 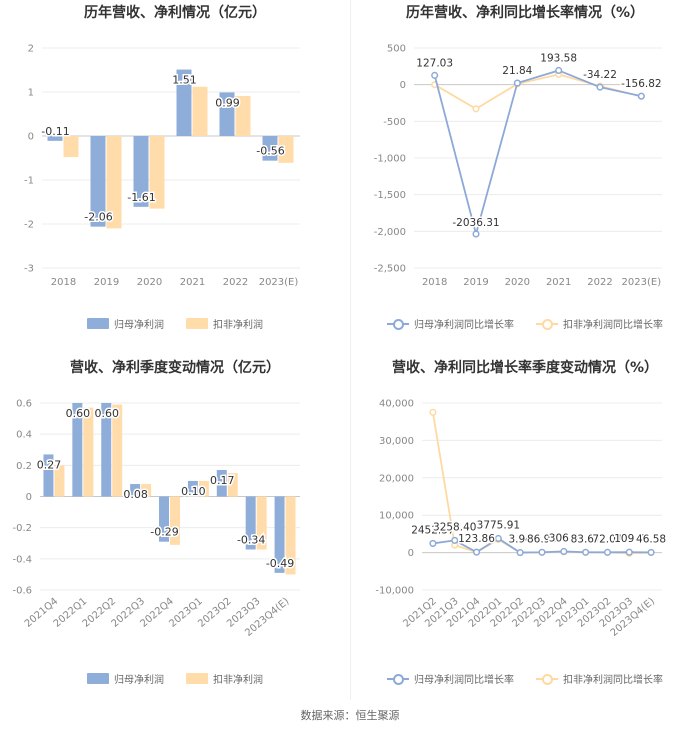 I want to click on y-tick-label: 0.4, so click(x=24, y=435).